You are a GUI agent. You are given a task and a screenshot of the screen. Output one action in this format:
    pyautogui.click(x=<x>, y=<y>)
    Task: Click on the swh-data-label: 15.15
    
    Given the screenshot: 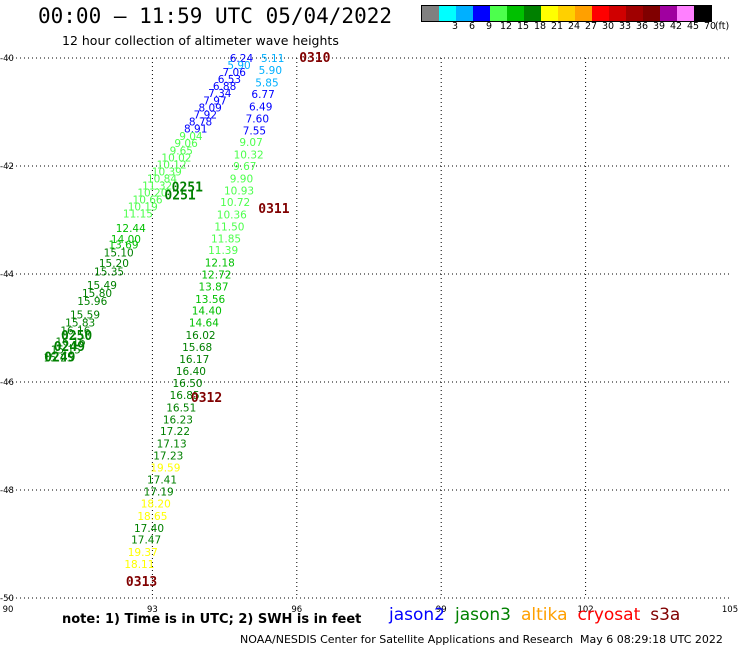 What is the action you would take?
    pyautogui.click(x=66, y=351)
    